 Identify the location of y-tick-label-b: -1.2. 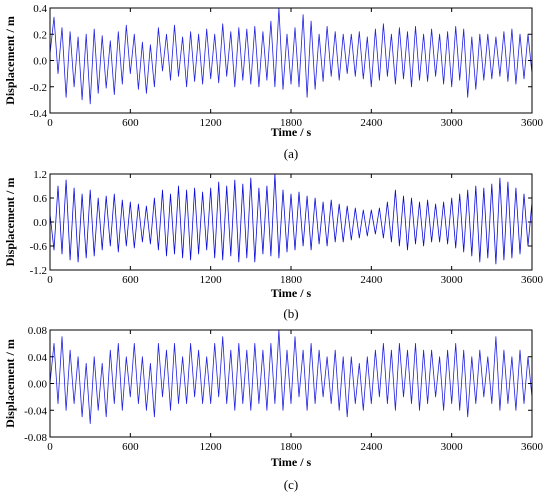
(38, 271).